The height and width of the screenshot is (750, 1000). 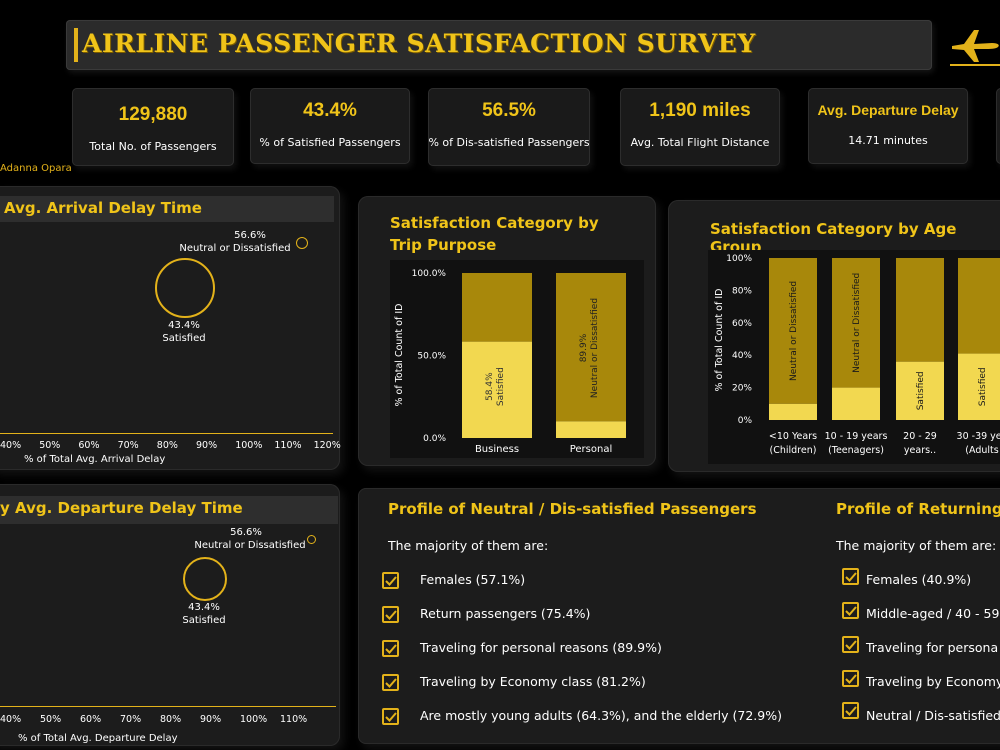 I want to click on y-tick-label: 20%, so click(x=742, y=389).